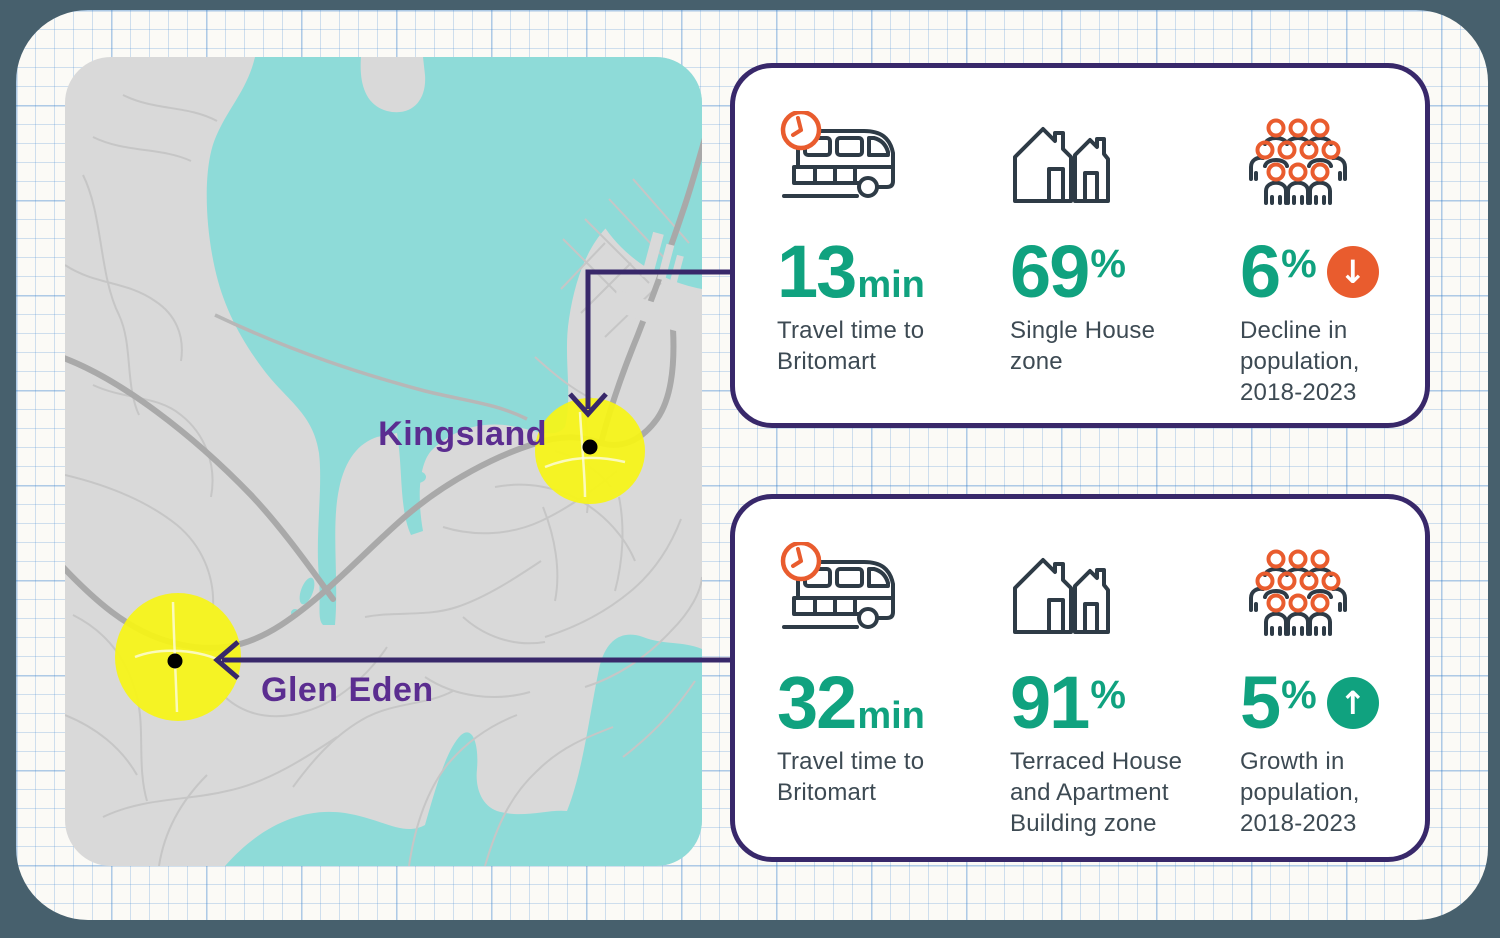  I want to click on stat-value: 5% ↑, so click(1347, 703).